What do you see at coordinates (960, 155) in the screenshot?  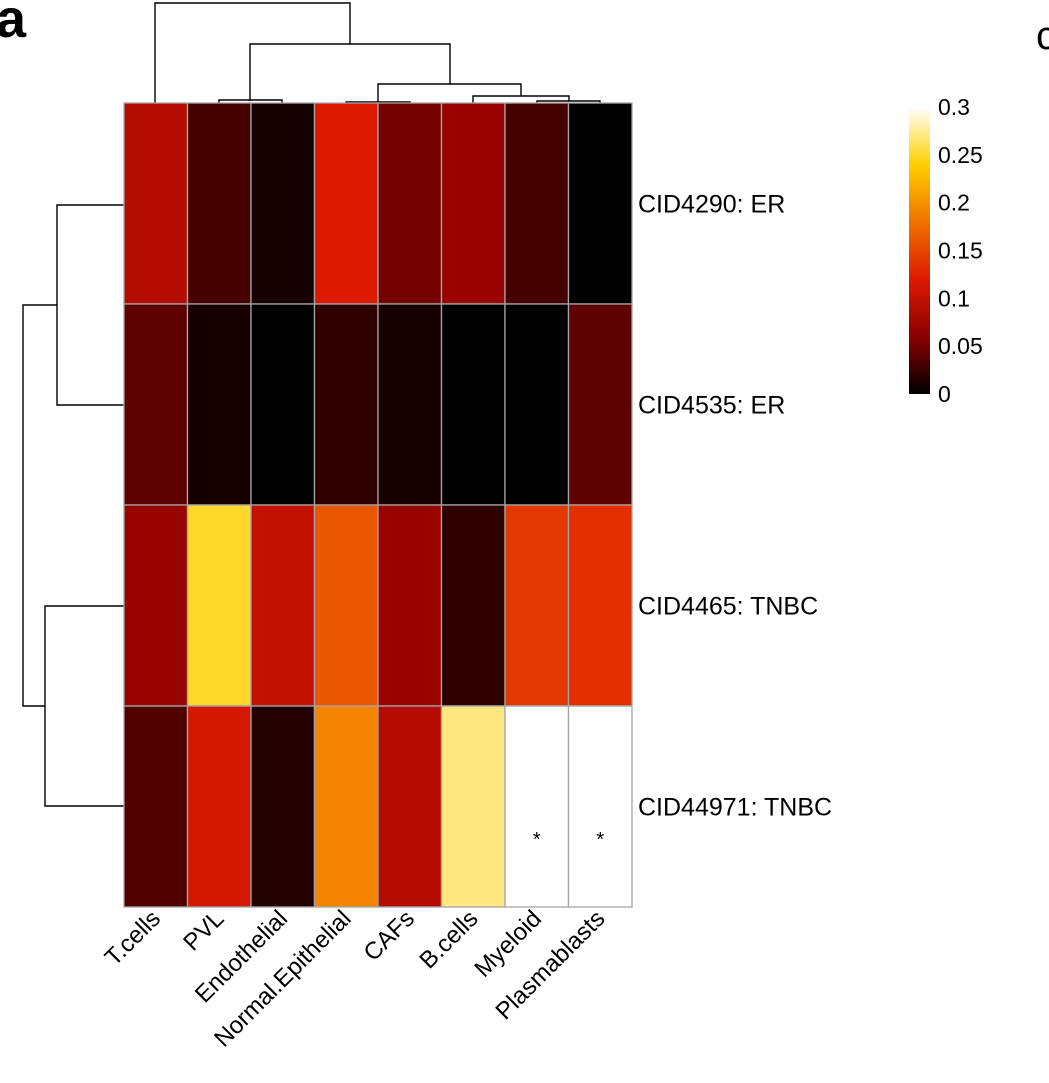 I see `colorbar-tick-label: 0.25` at bounding box center [960, 155].